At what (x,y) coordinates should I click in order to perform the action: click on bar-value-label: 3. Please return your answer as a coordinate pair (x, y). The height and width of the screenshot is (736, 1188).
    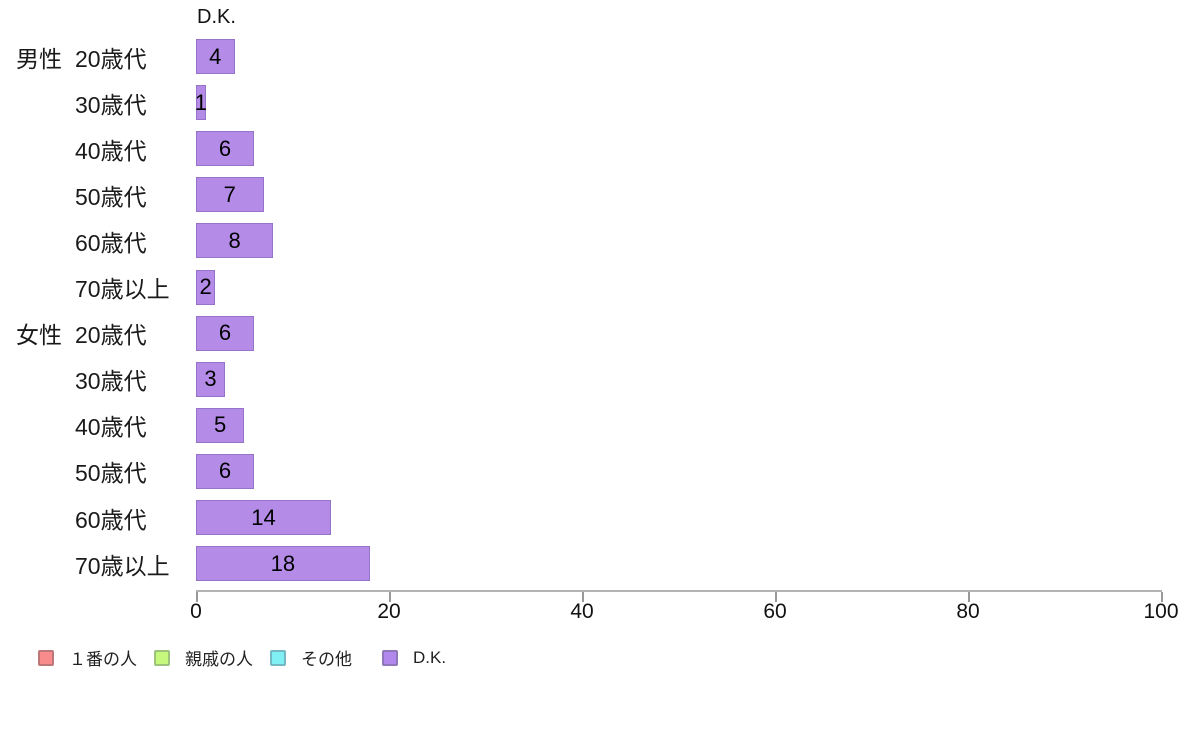
    Looking at the image, I should click on (210, 379).